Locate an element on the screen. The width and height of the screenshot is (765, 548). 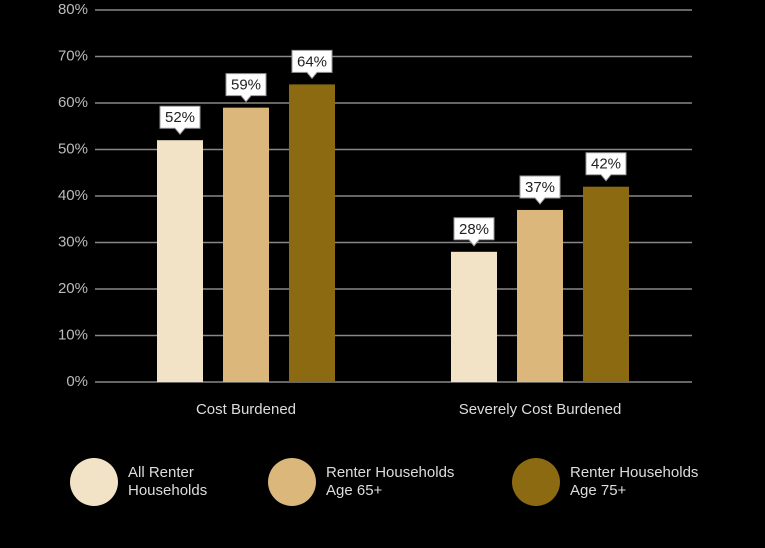
x-tick-label: Cost Burdened is located at coordinates (246, 409).